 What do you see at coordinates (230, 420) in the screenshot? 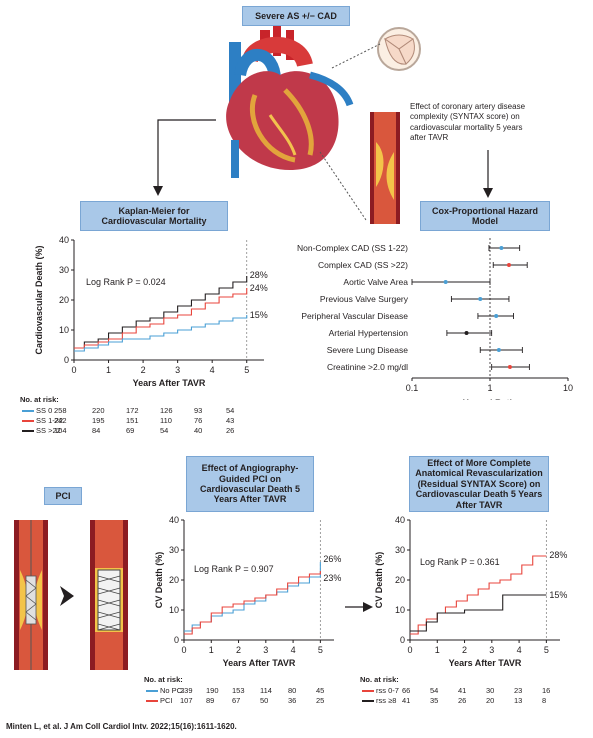
I see `risk-cell: 43` at bounding box center [230, 420].